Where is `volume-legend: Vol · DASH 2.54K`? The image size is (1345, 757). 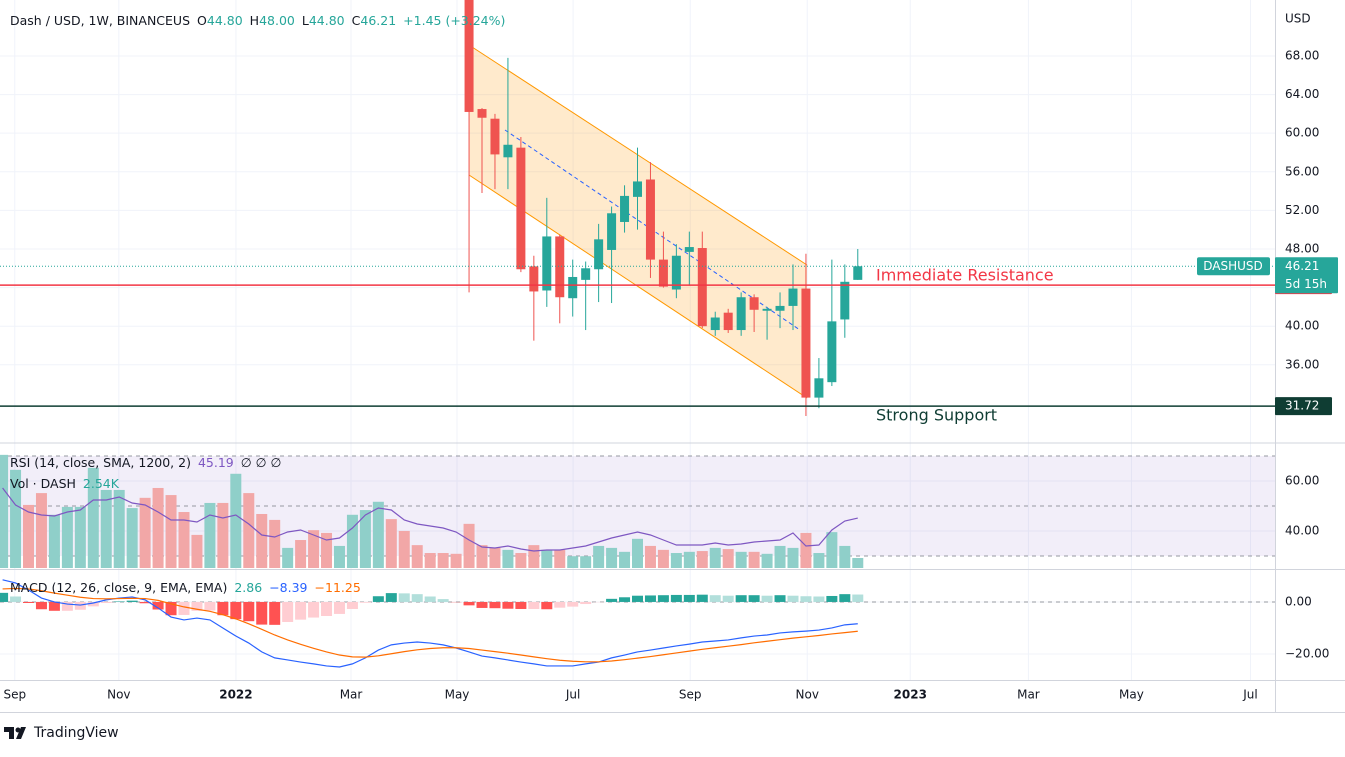
volume-legend: Vol · DASH 2.54K is located at coordinates (64, 483).